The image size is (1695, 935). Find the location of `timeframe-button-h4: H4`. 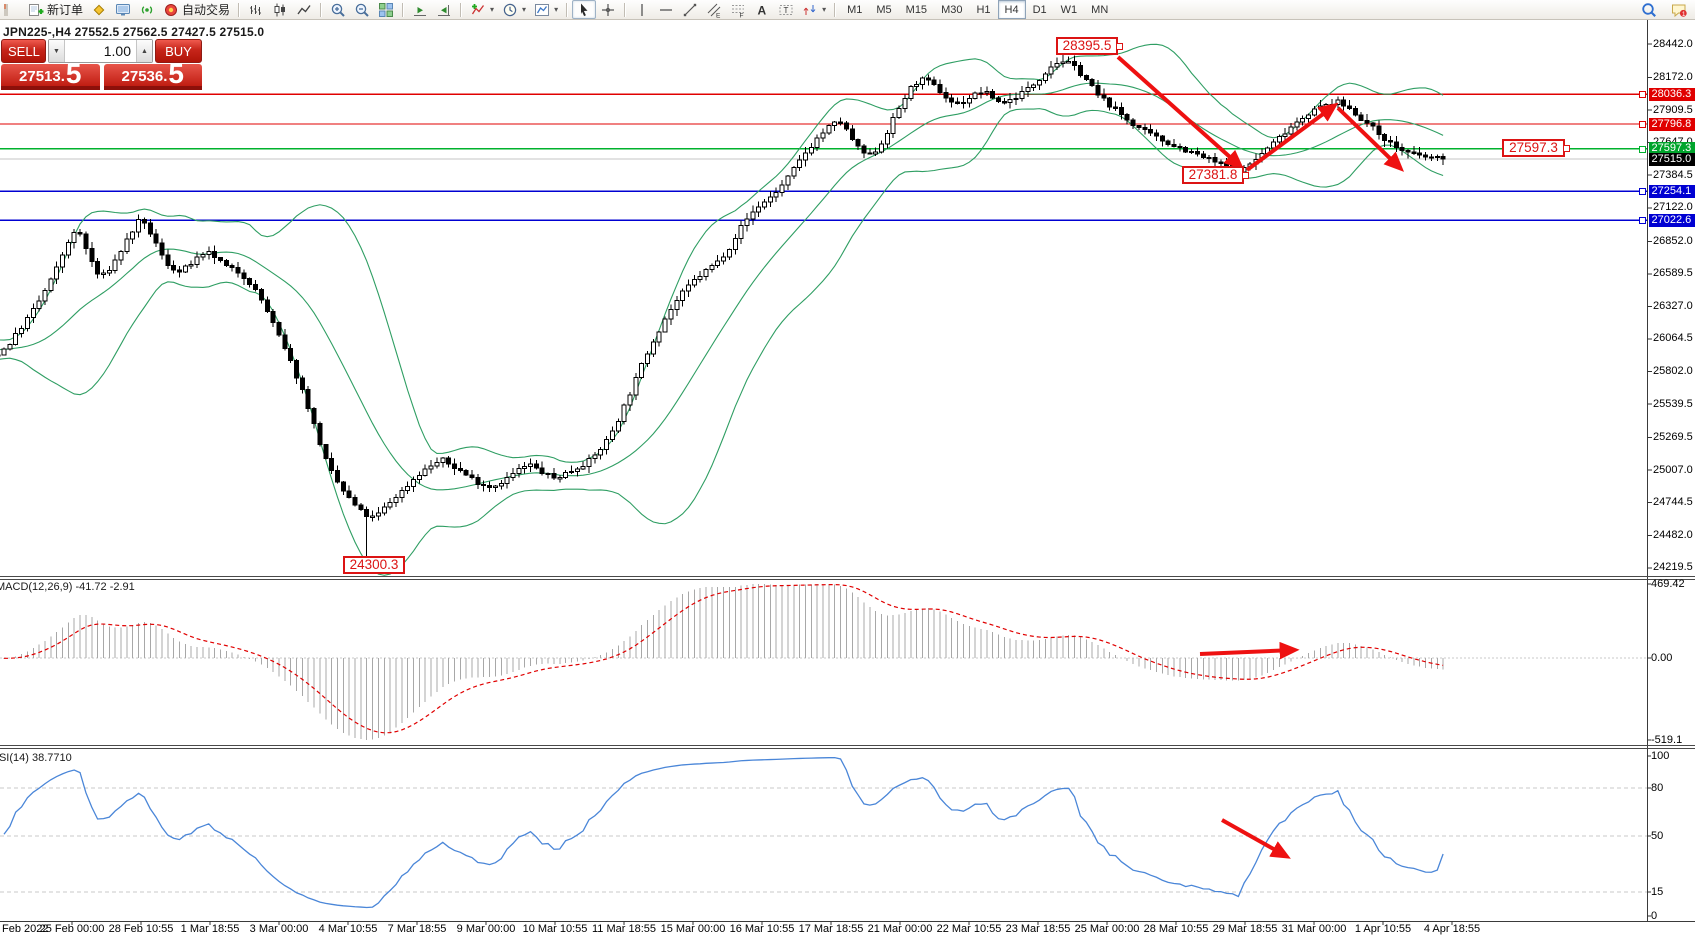

timeframe-button-h4: H4 is located at coordinates (1011, 9).